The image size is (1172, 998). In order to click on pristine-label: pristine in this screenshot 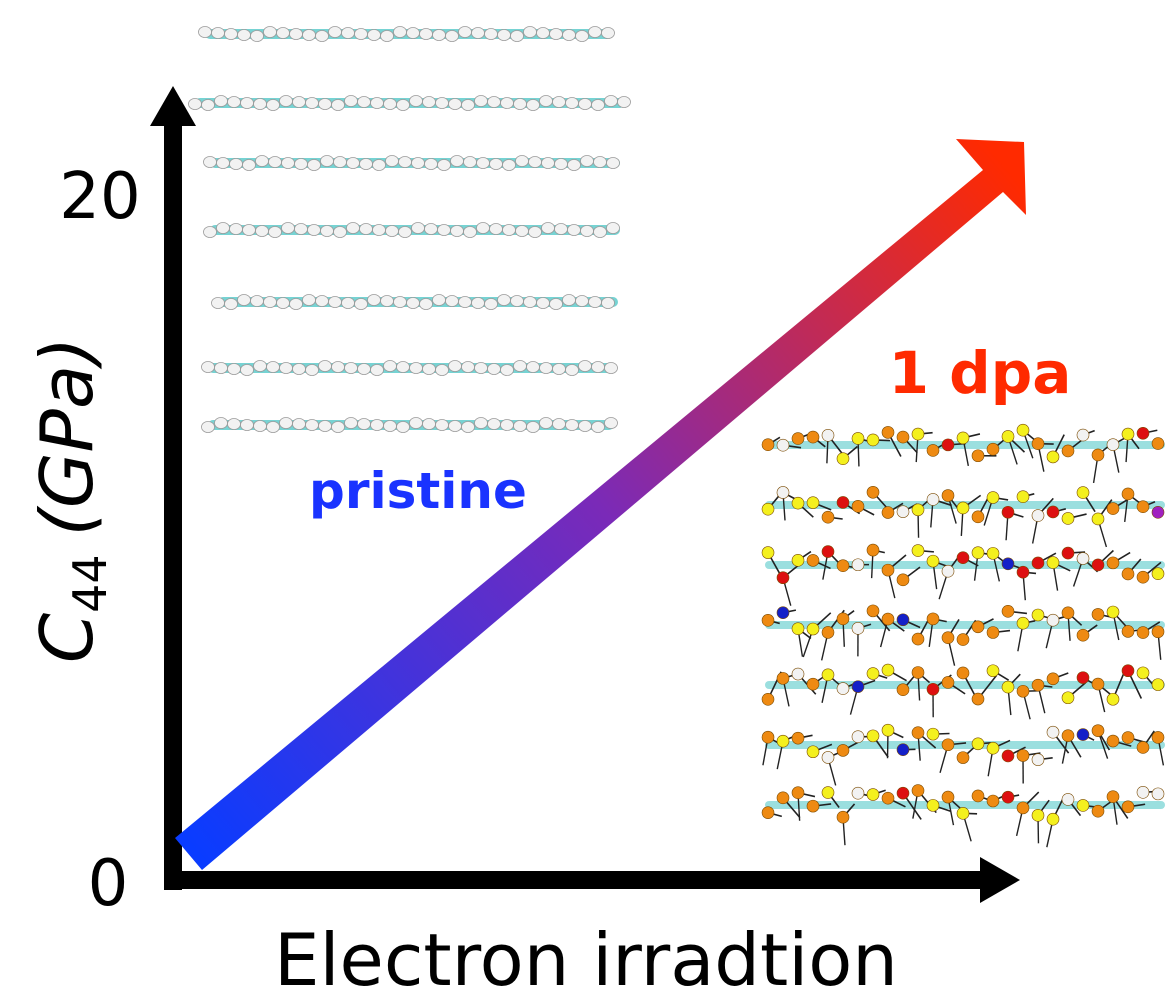, I will do `click(418, 491)`.